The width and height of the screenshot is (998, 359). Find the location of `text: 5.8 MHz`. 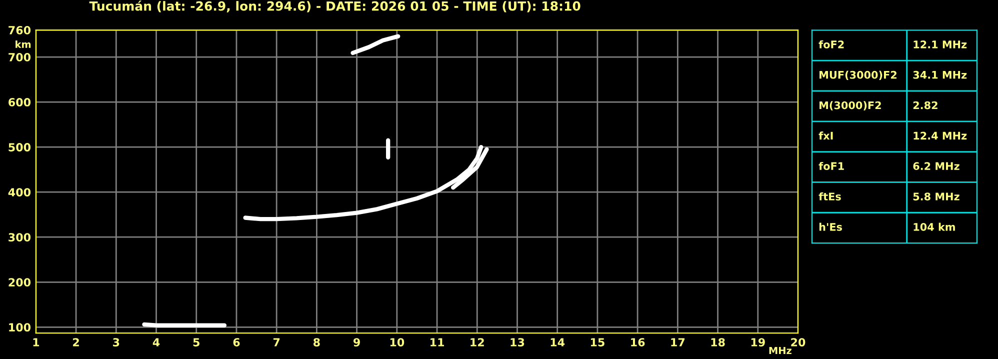

text: 5.8 MHz is located at coordinates (936, 196).